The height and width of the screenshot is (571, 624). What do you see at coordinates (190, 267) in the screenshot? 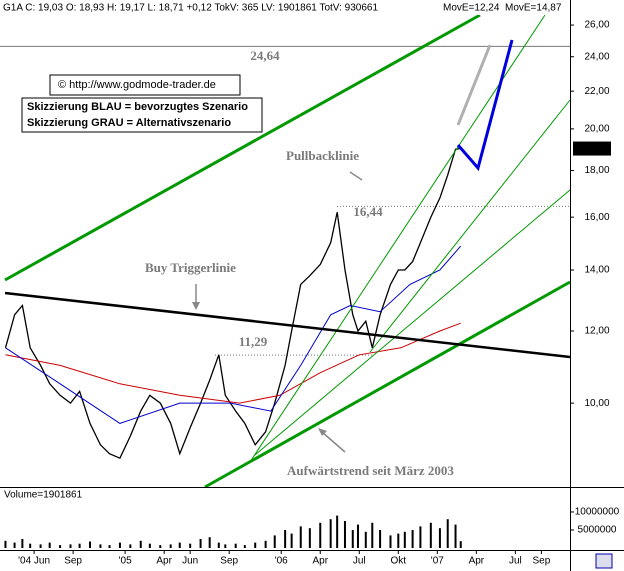
I see `annotation: Buy Triggerlinie` at bounding box center [190, 267].